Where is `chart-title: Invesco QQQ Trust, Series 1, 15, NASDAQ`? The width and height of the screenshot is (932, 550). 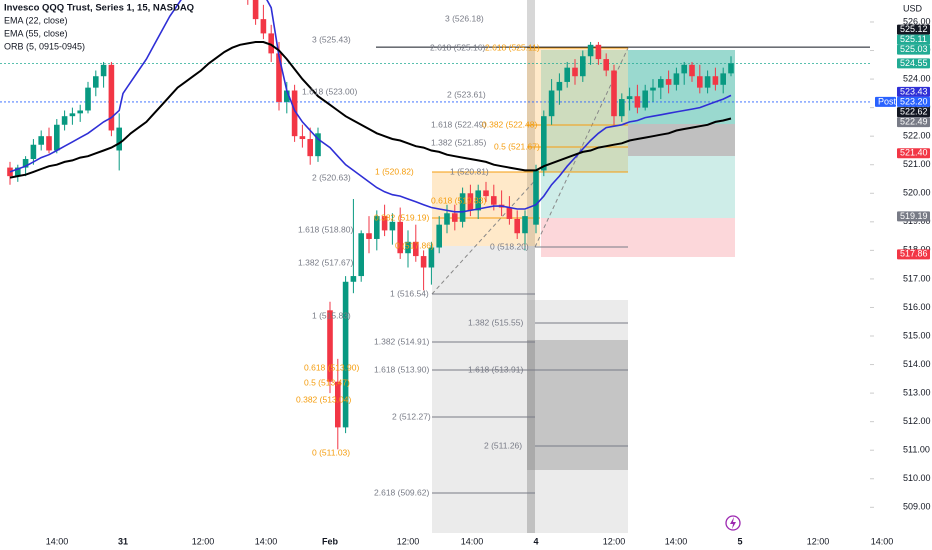 chart-title: Invesco QQQ Trust, Series 1, 15, NASDAQ is located at coordinates (99, 8).